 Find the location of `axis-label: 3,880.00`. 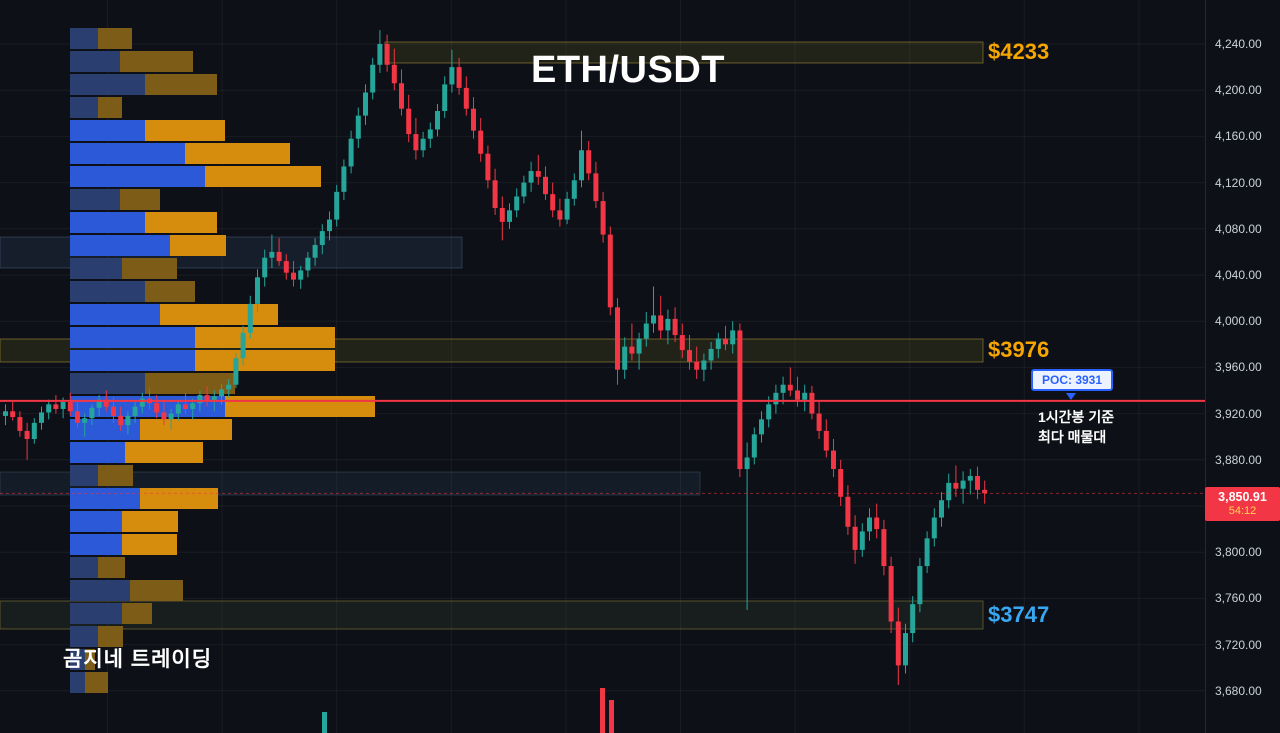

axis-label: 3,880.00 is located at coordinates (1238, 459).